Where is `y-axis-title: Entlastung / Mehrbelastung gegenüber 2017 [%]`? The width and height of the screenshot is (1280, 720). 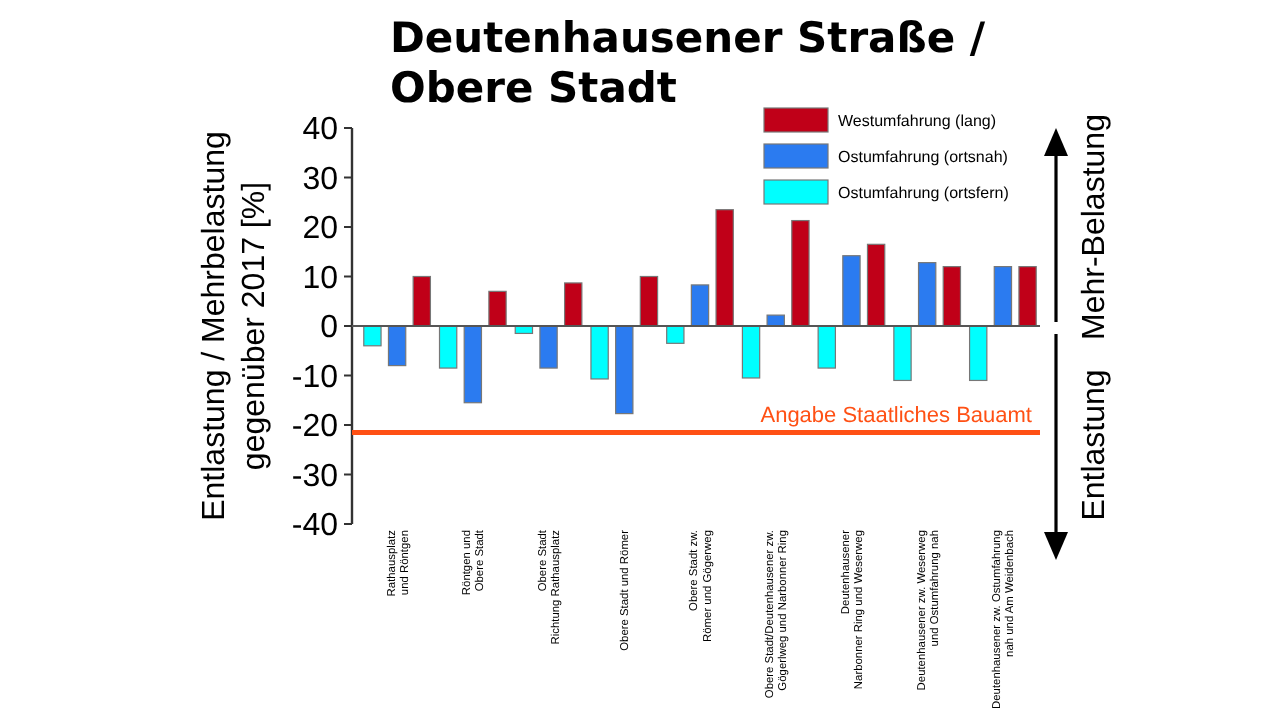 y-axis-title: Entlastung / Mehrbelastung gegenüber 2017 [%] is located at coordinates (235, 326).